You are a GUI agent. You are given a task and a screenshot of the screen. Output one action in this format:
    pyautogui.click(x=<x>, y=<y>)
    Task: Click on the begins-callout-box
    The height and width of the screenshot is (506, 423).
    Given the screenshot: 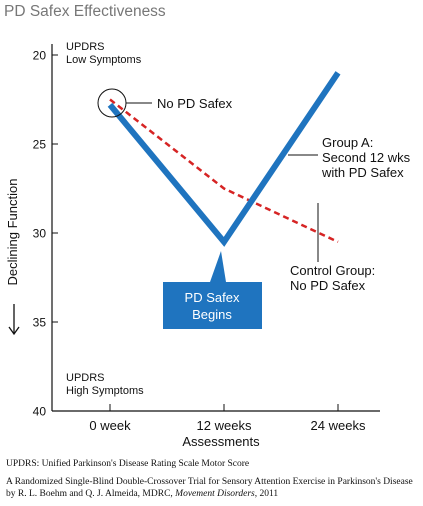 What is the action you would take?
    pyautogui.click(x=212, y=290)
    